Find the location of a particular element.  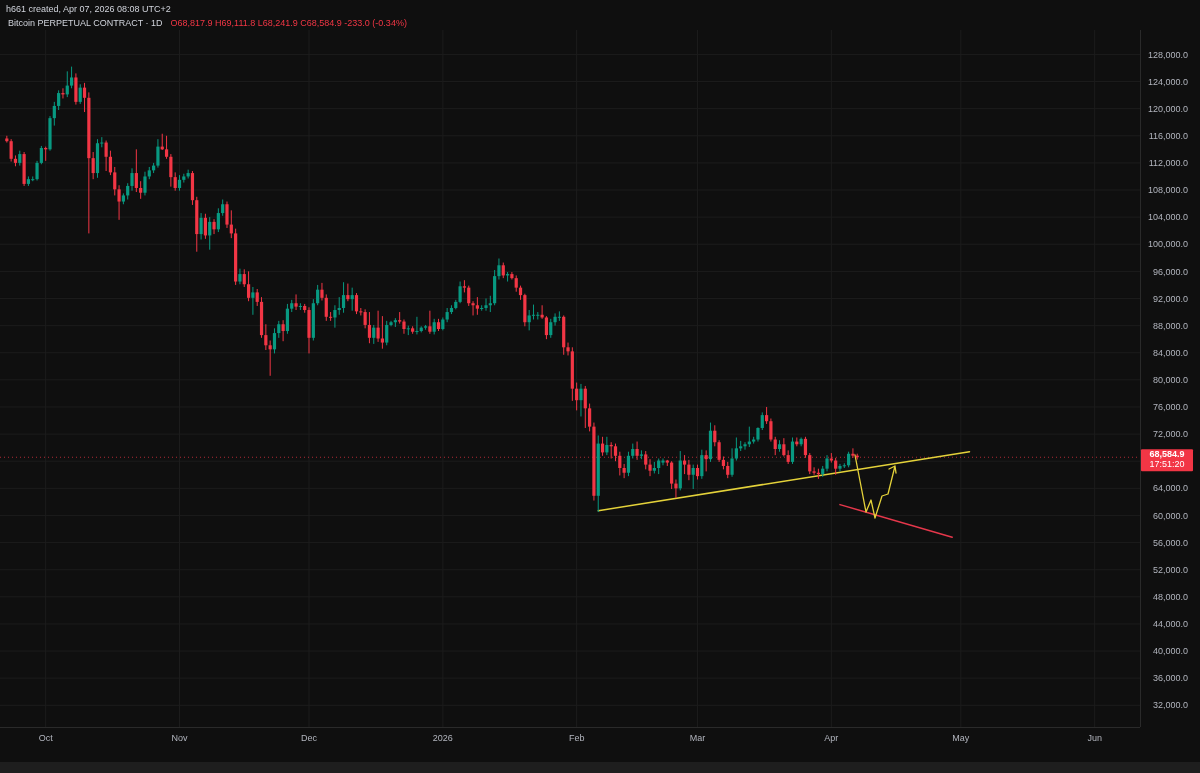

x-tick-label: May is located at coordinates (961, 738).